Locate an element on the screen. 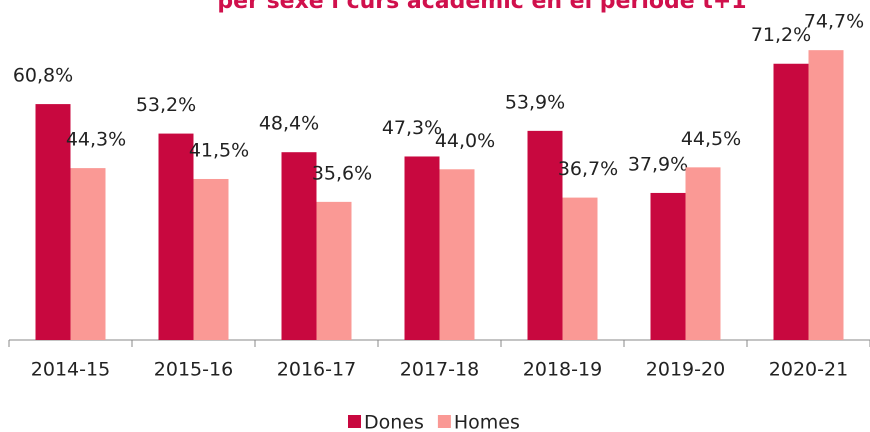 Image resolution: width=870 pixels, height=432 pixels. data-label: 53,2% is located at coordinates (166, 105).